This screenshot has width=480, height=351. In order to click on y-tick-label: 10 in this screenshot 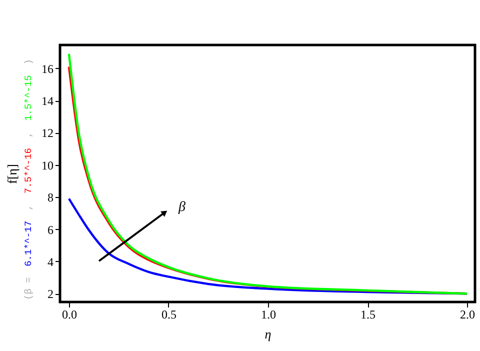, I will do `click(48, 165)`.